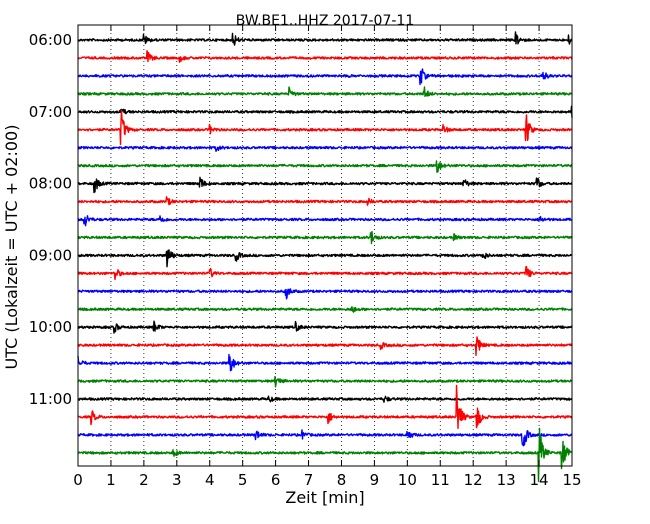  Describe the element at coordinates (324, 497) in the screenshot. I see `x-axis-label: Zeit [min]` at that location.